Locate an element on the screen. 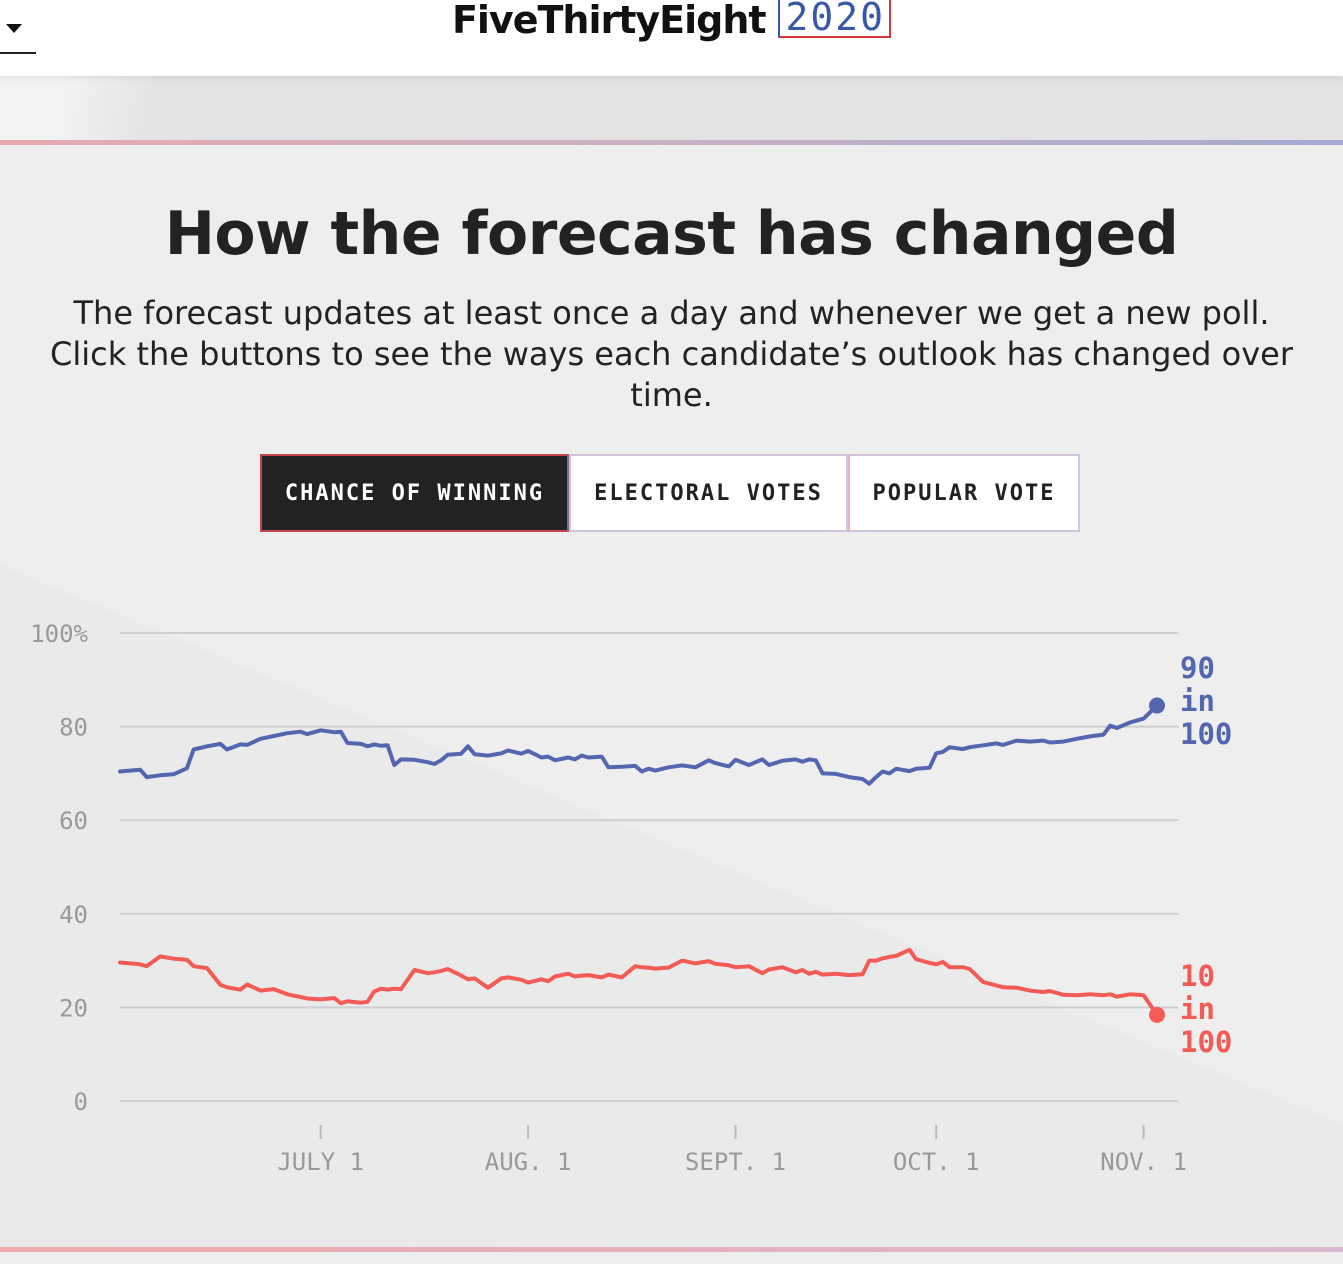 The image size is (1343, 1264). x-axis: JULY 1 AUG. 1 SEPT. 1 OCT. 1 NOV. 1 is located at coordinates (732, 1150).